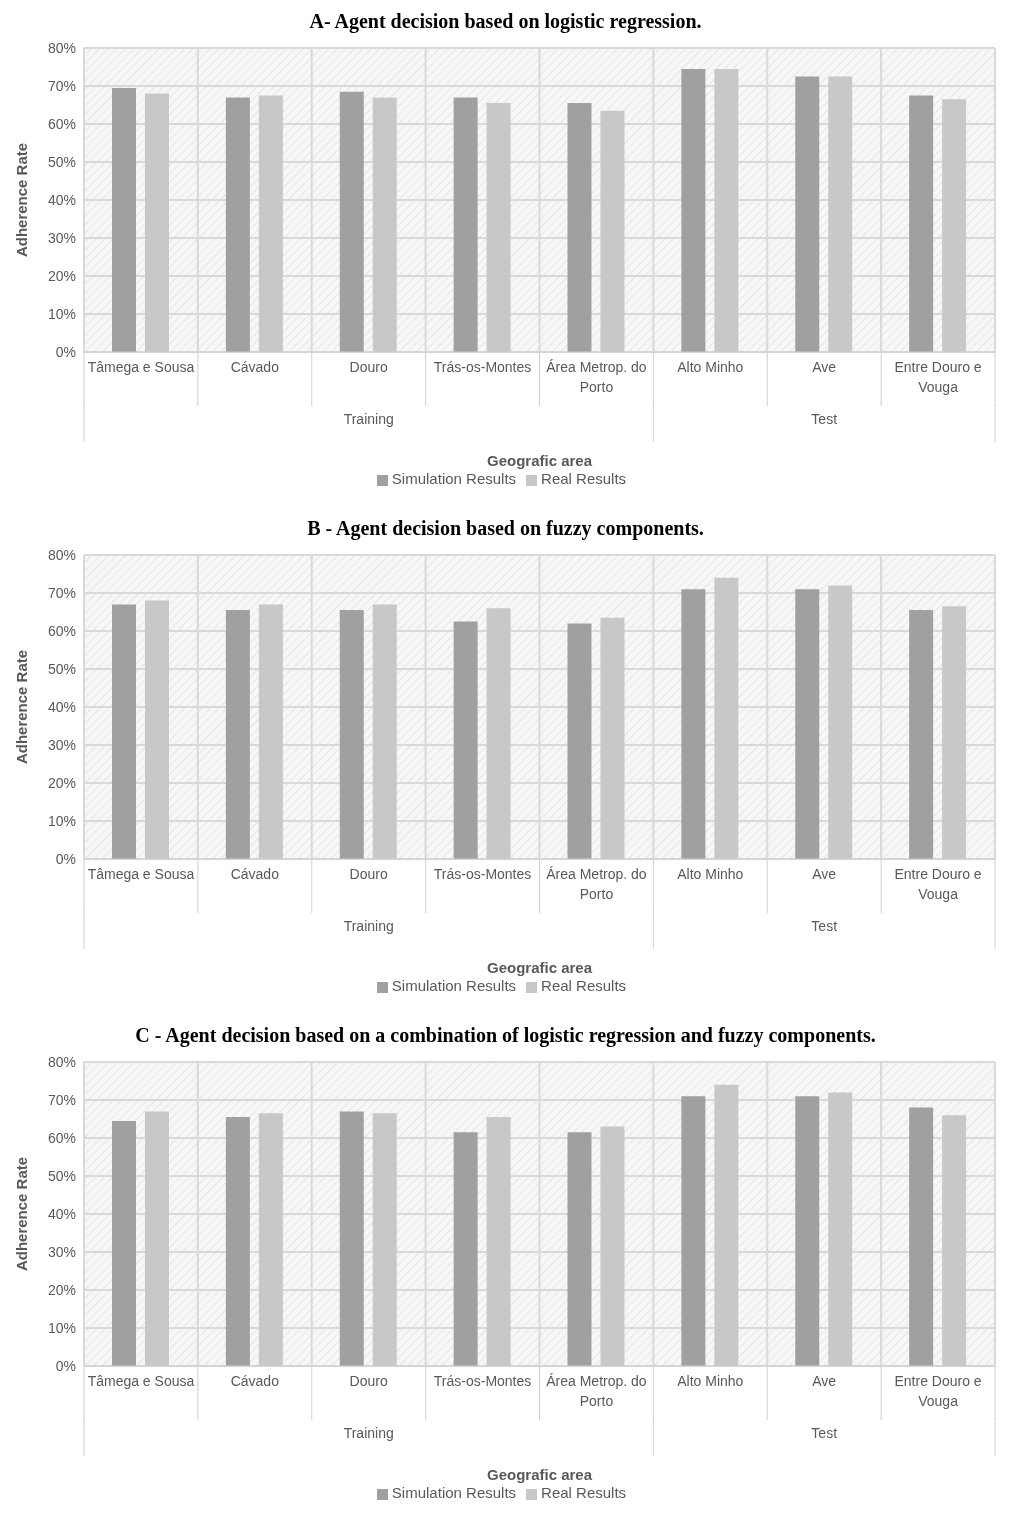 The image size is (1018, 1522). Describe the element at coordinates (505, 528) in the screenshot. I see `chart-title: B - Agent decision based on fuzzy components.` at that location.